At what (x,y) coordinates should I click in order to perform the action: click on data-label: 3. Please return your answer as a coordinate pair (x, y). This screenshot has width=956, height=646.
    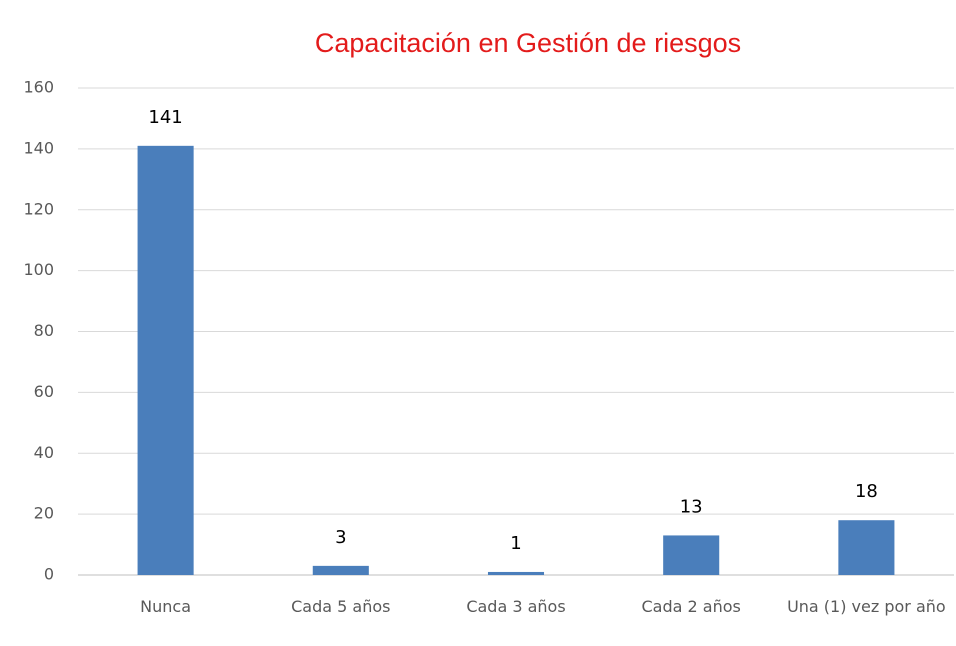
    Looking at the image, I should click on (340, 537).